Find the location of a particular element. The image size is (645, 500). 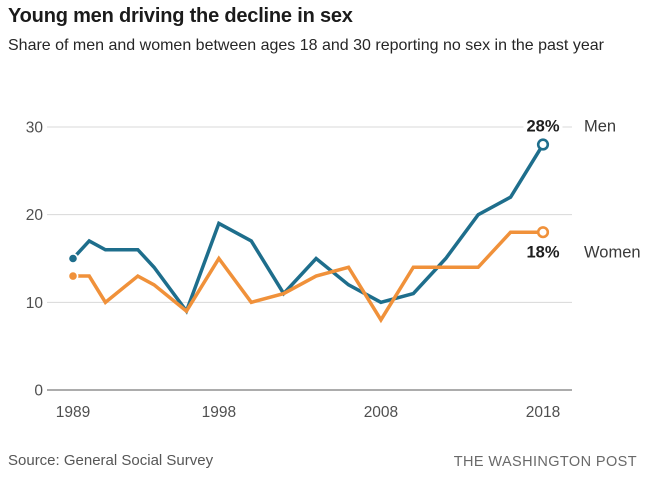

y-tick-label: 20 is located at coordinates (35, 215).